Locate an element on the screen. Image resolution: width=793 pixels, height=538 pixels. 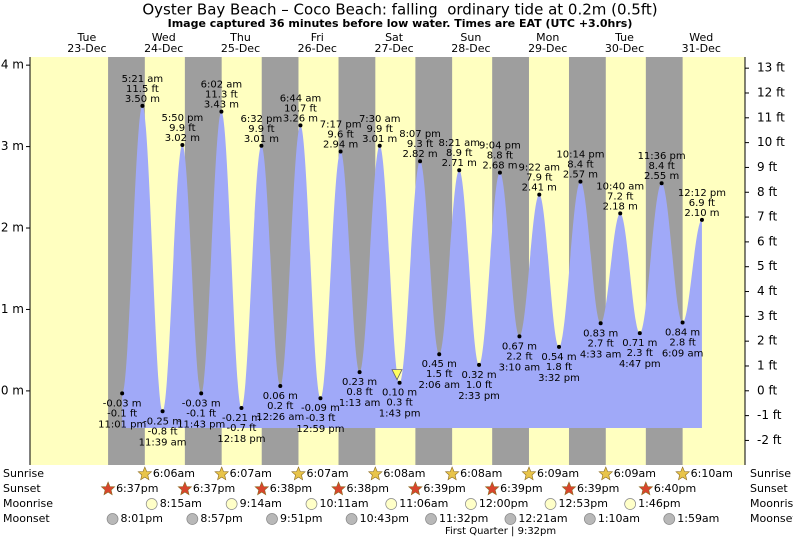
day-label: Wed is located at coordinates (701, 37).